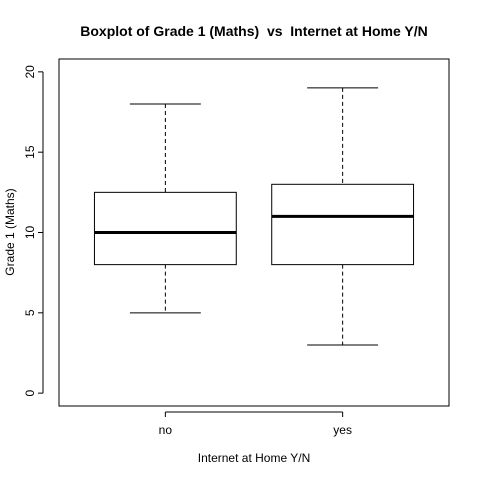  I want to click on y-tick-label: 0, so click(30, 392).